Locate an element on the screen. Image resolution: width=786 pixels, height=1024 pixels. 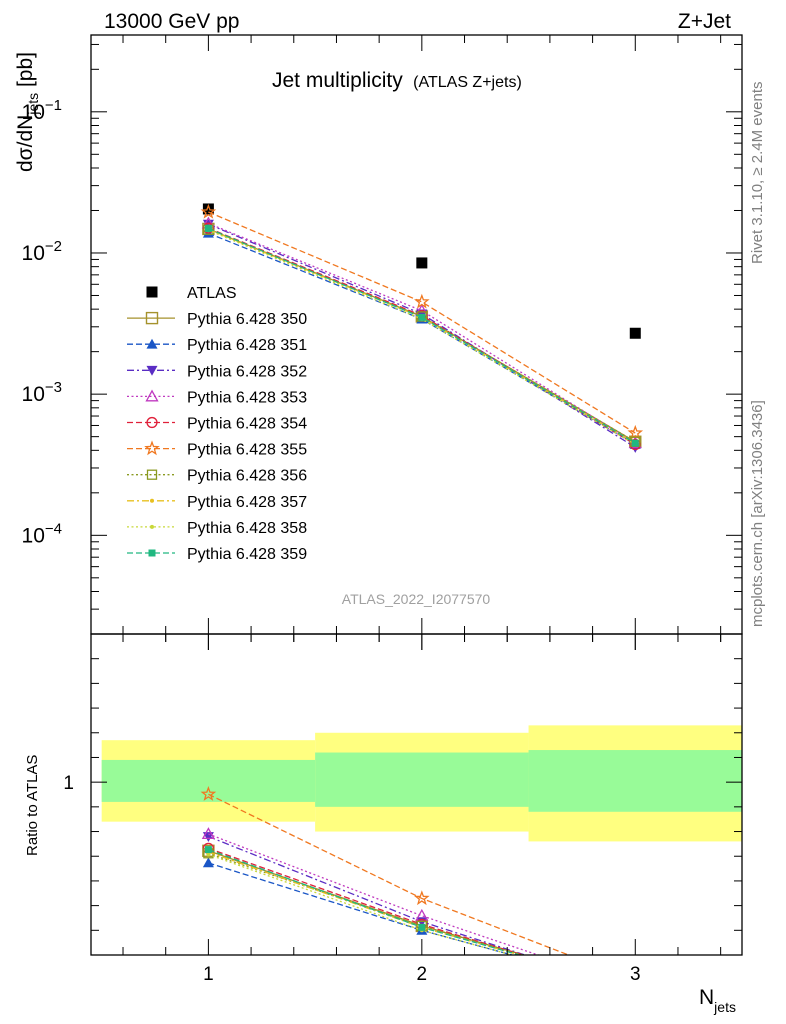
legend-label: Pythia 6.428 352 is located at coordinates (247, 371).